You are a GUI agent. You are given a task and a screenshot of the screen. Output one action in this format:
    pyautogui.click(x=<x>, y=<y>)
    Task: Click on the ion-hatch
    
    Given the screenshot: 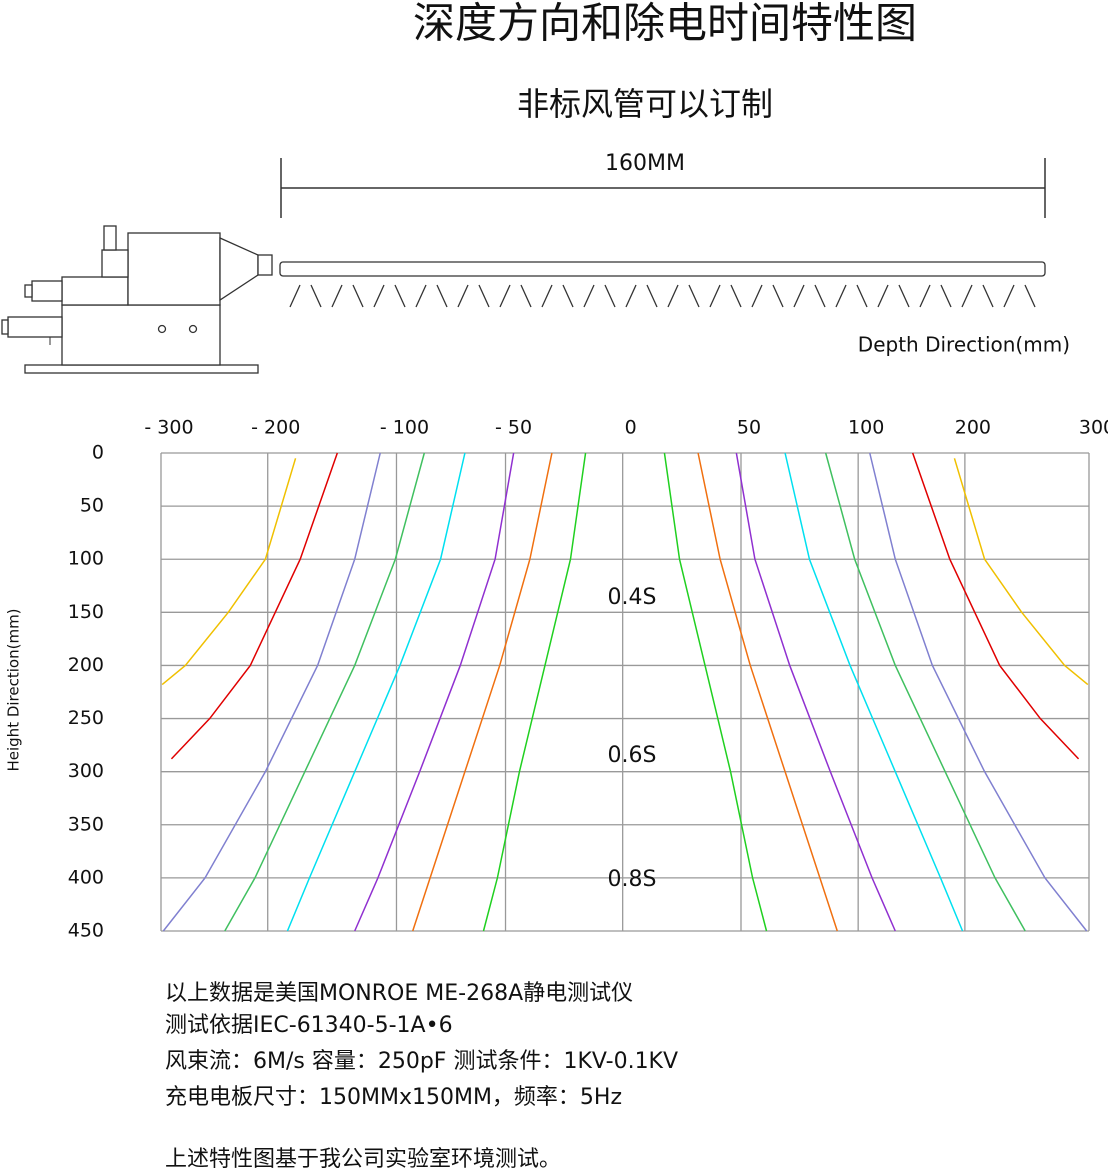 What is the action you would take?
    pyautogui.click(x=662, y=296)
    